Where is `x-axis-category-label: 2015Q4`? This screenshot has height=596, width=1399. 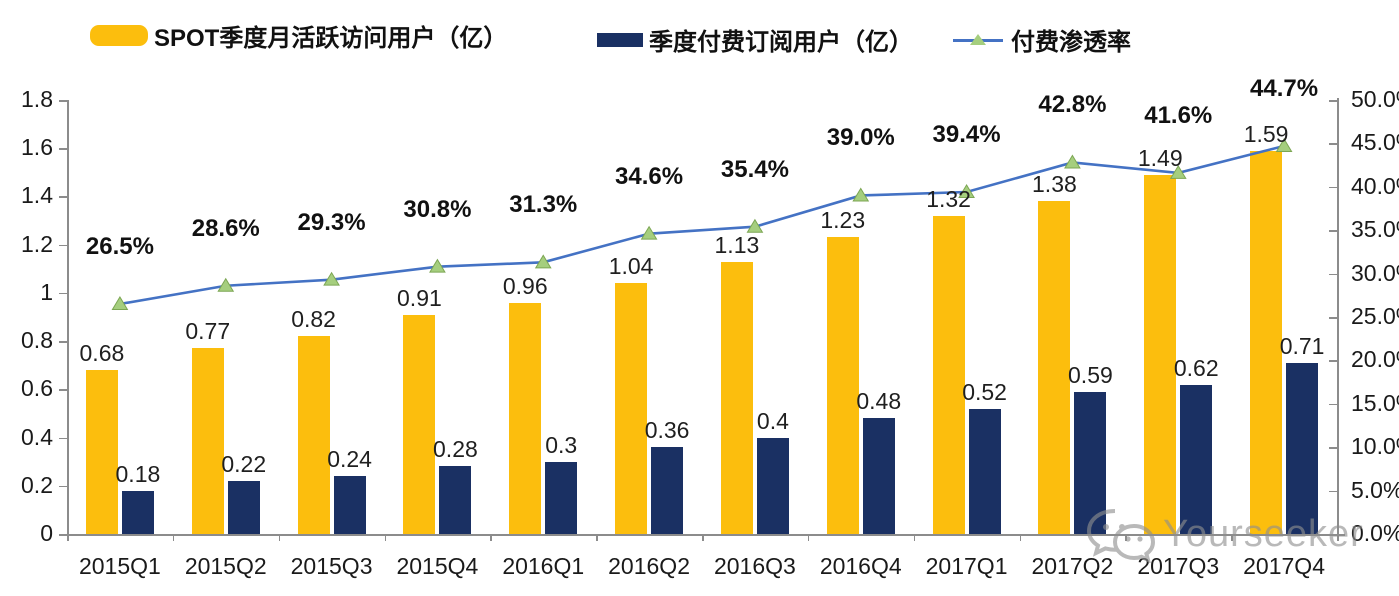
x-axis-category-label: 2015Q4 is located at coordinates (437, 566).